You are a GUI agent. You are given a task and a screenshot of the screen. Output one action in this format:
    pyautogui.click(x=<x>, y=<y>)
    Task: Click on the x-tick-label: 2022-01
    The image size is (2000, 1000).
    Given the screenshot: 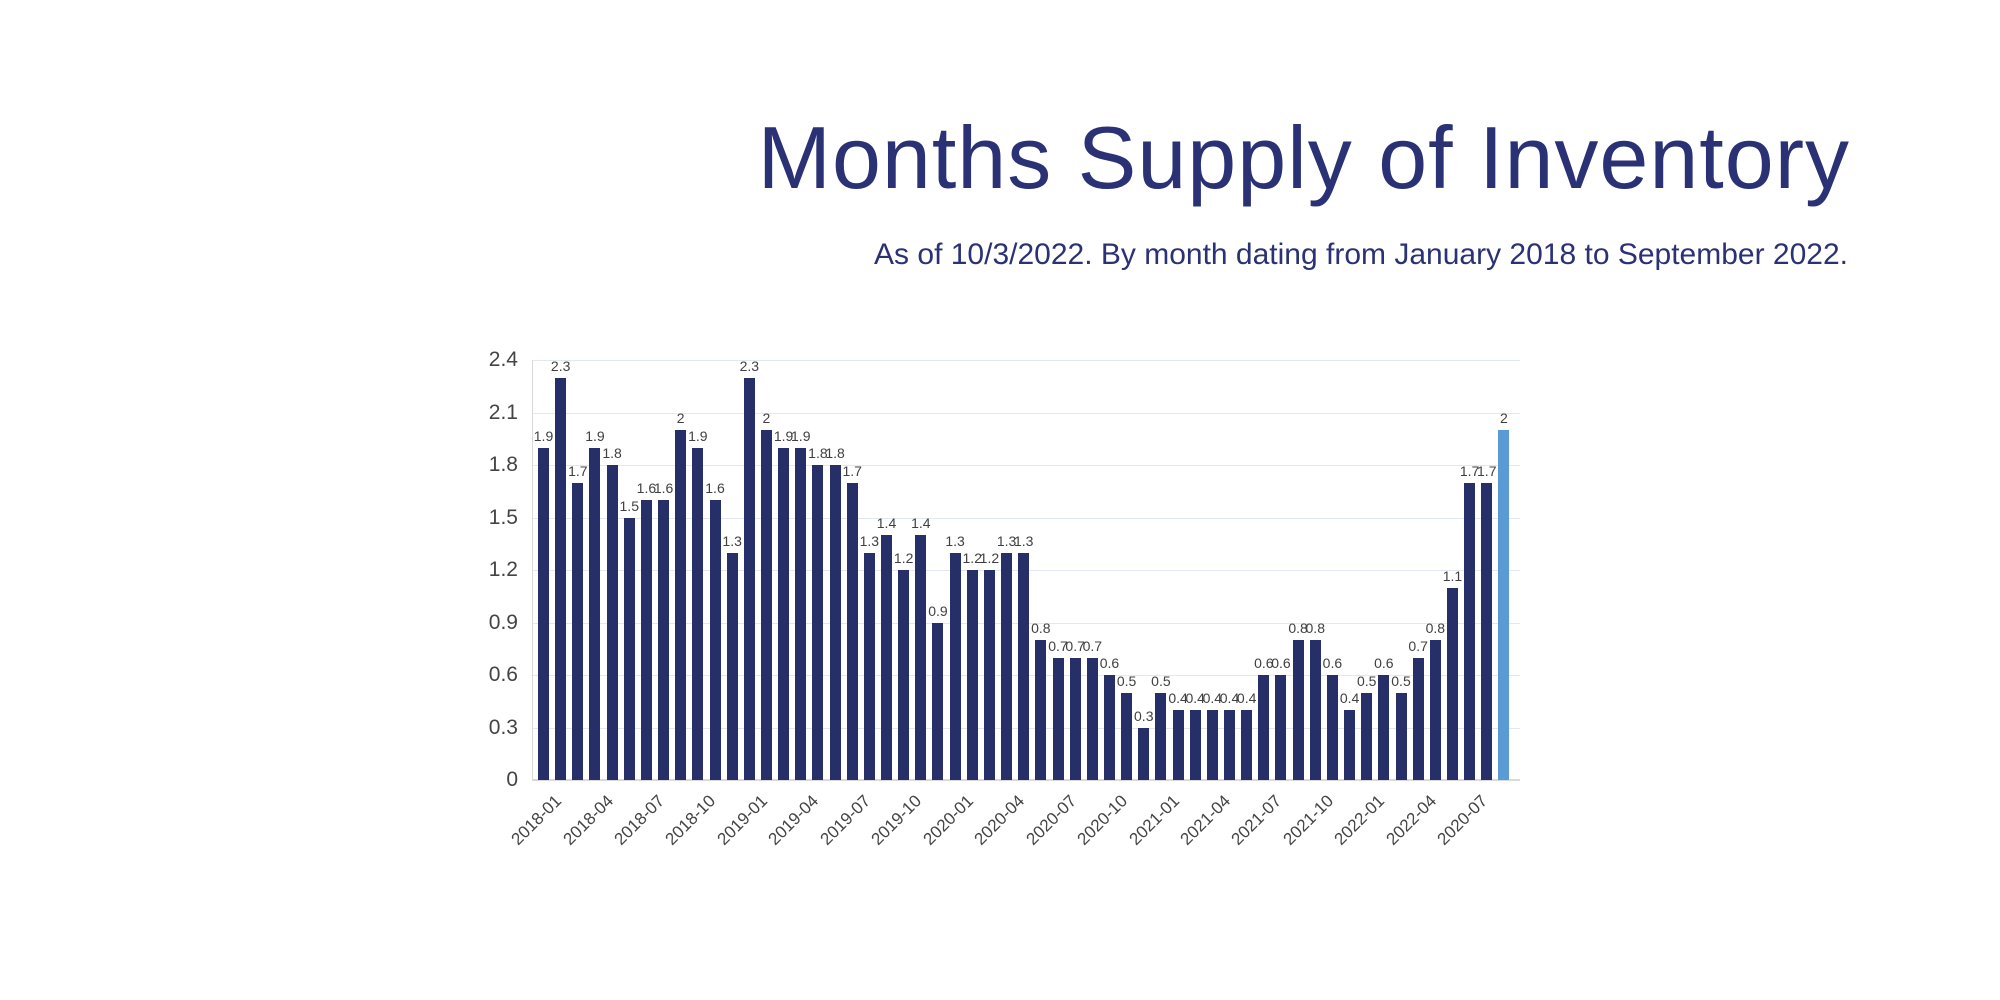 What is the action you would take?
    pyautogui.click(x=1359, y=820)
    